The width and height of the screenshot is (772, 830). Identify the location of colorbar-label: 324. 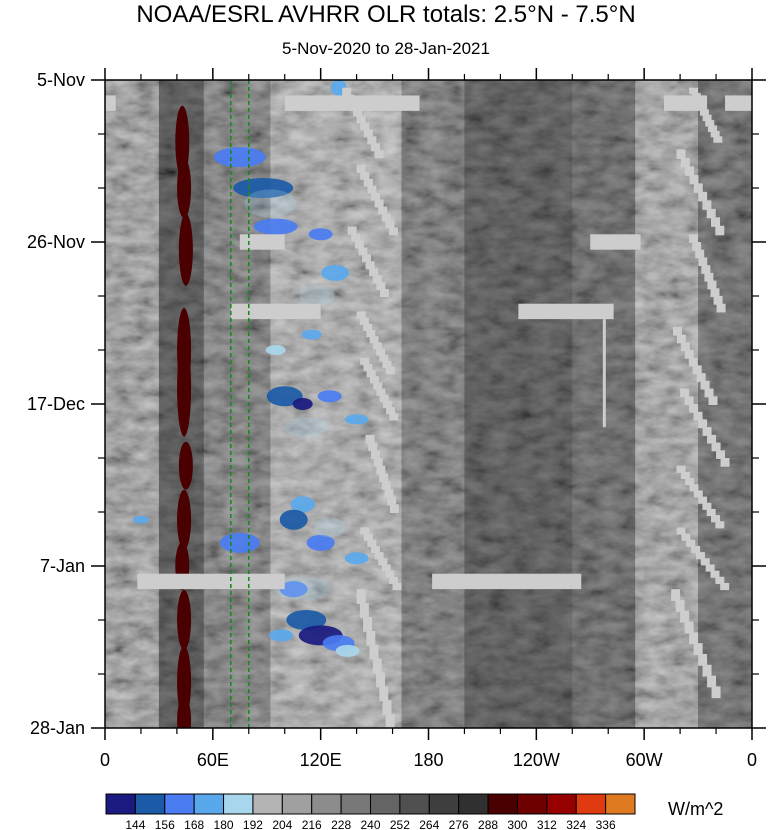
(576, 824).